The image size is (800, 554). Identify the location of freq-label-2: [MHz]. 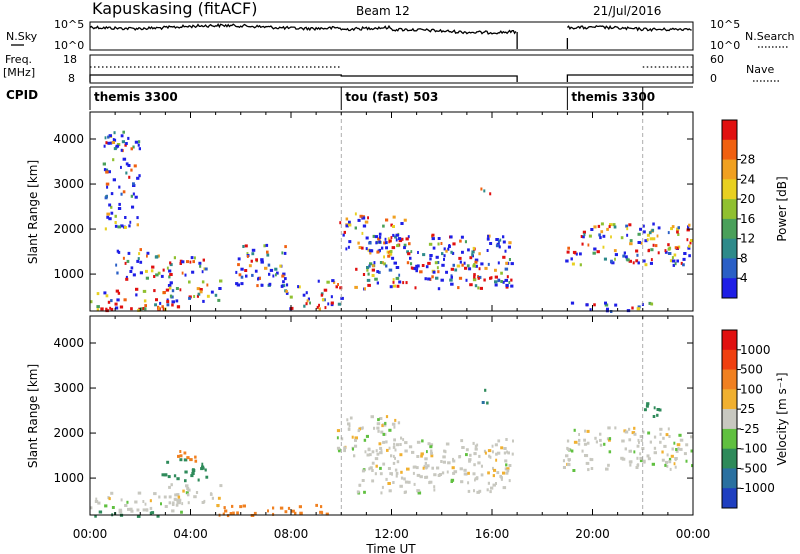
(19, 72).